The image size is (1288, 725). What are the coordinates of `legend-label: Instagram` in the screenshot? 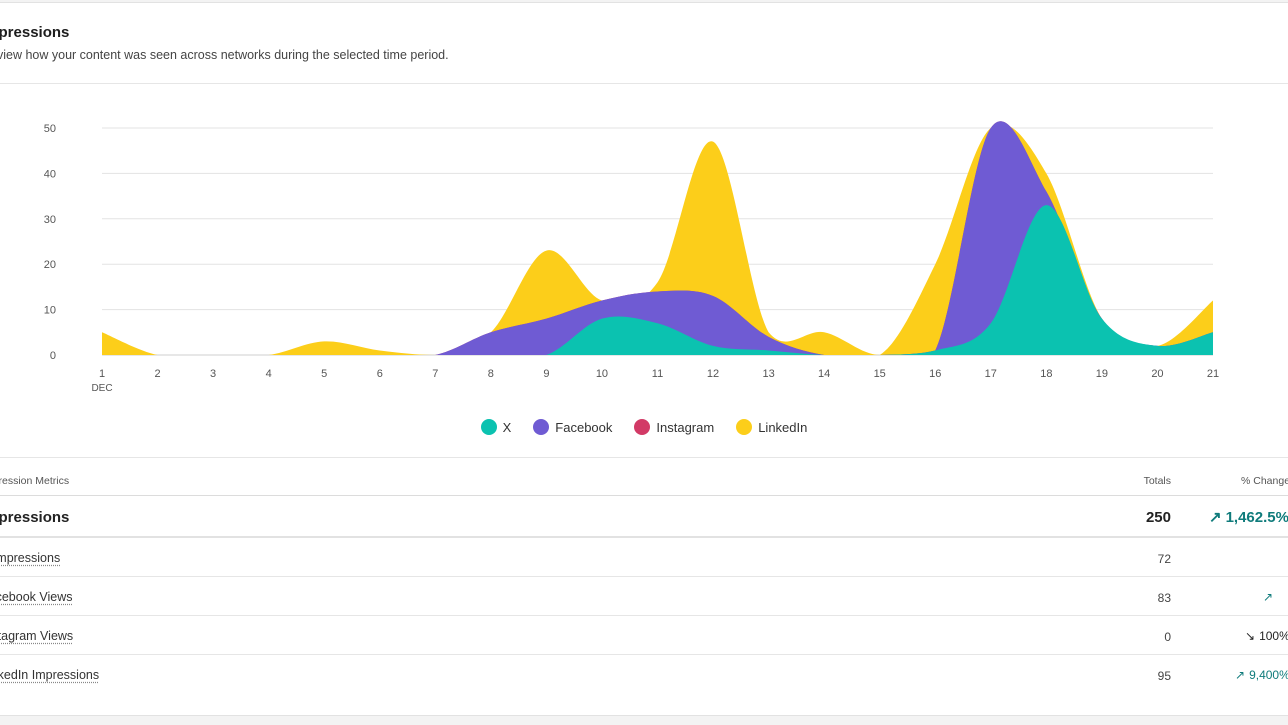 It's located at (685, 427).